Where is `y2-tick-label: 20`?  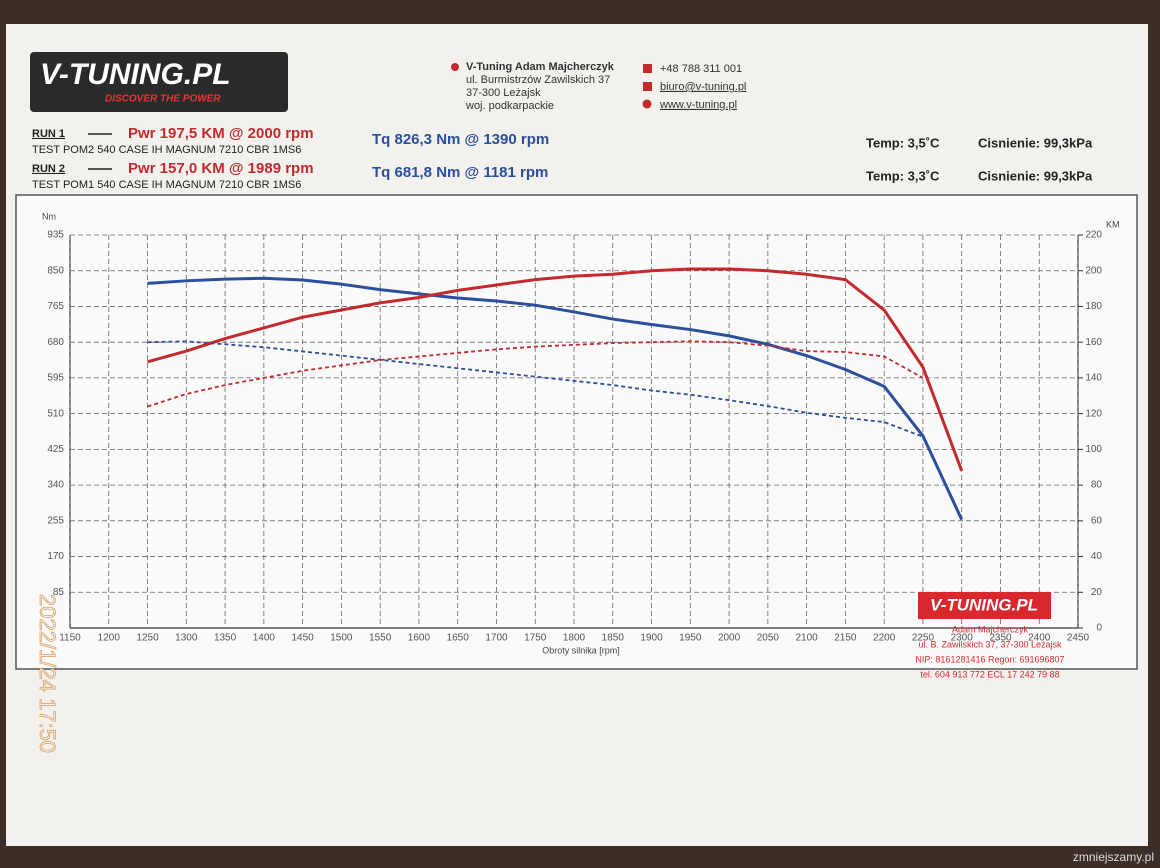 y2-tick-label: 20 is located at coordinates (1097, 592).